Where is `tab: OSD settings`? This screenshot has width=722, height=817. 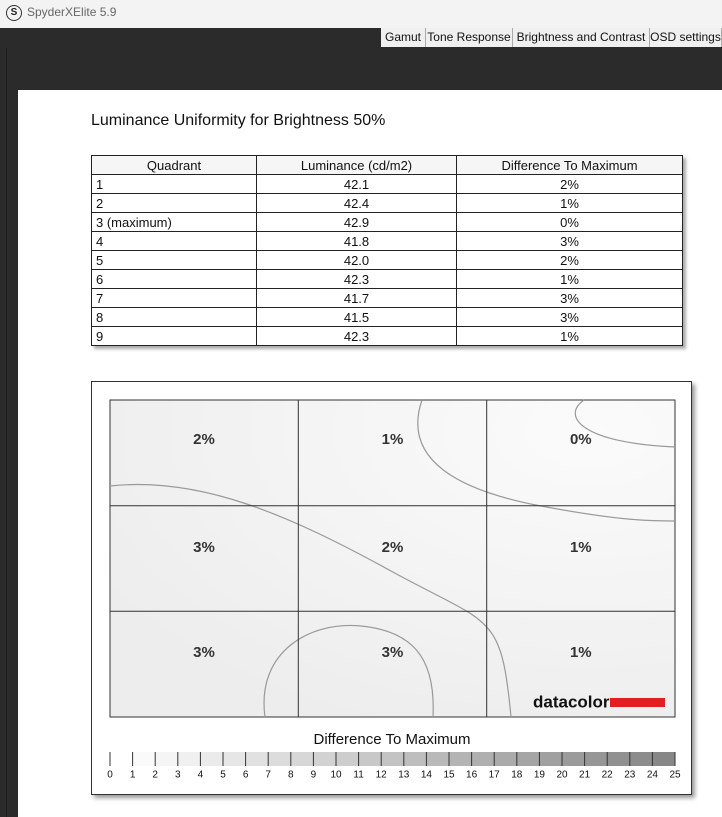 tab: OSD settings is located at coordinates (686, 37).